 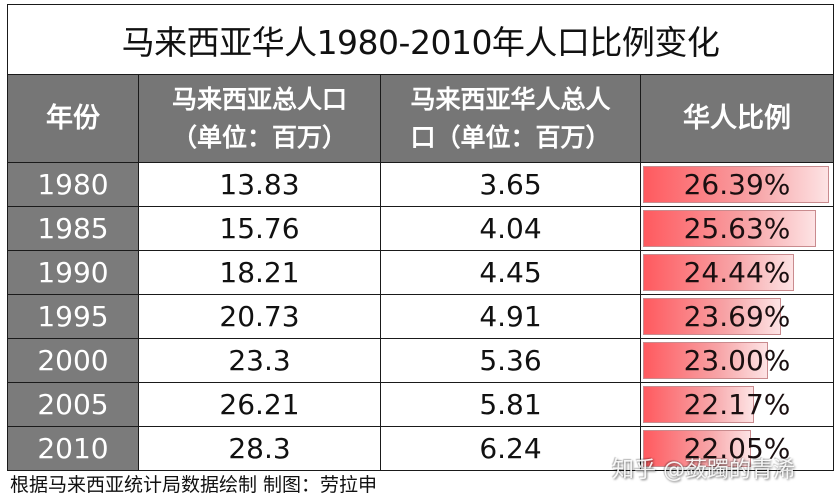 I want to click on cell-total-population: 26.21, so click(x=259, y=404).